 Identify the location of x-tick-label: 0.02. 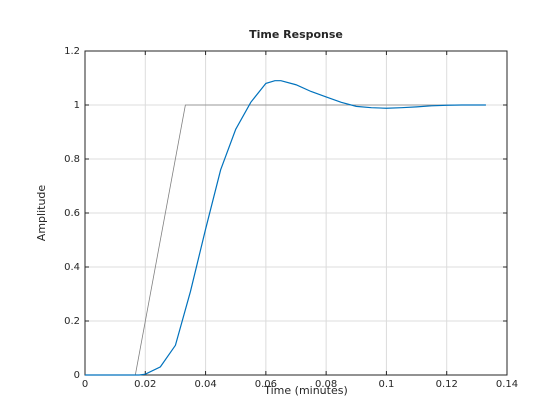
(145, 384).